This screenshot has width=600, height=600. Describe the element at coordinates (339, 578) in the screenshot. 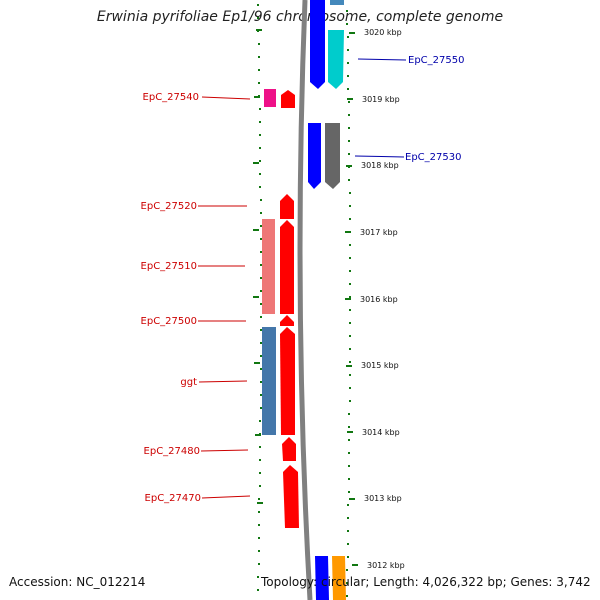

I see `gene-block-orange-bottom` at that location.